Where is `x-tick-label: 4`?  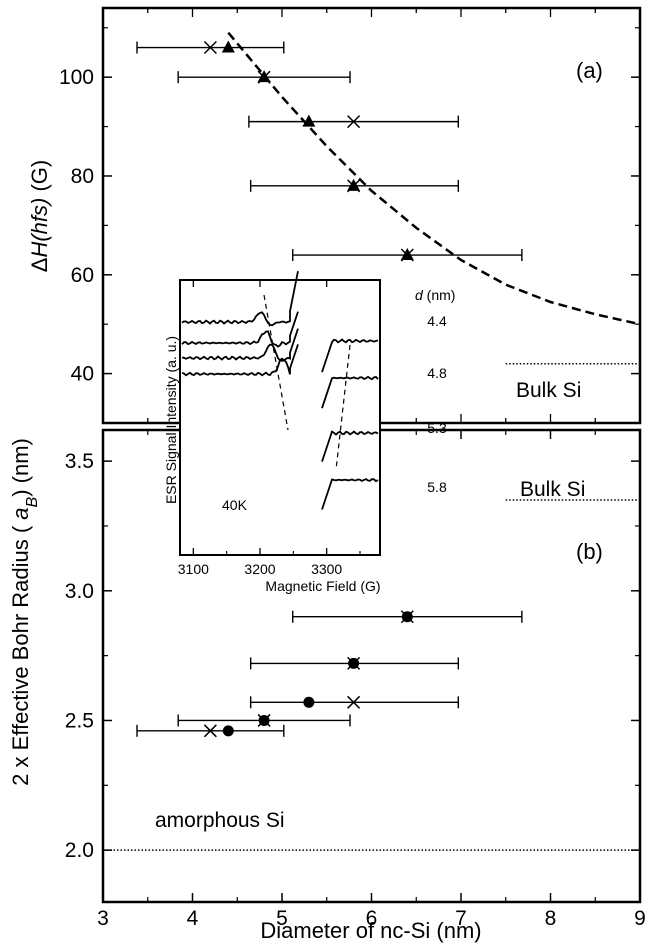
x-tick-label: 4 is located at coordinates (193, 918).